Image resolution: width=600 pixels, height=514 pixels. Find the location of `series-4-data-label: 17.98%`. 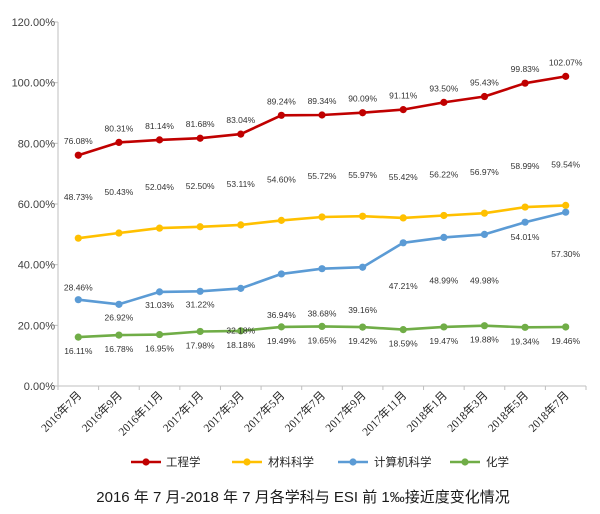

series-4-data-label: 17.98% is located at coordinates (200, 345).